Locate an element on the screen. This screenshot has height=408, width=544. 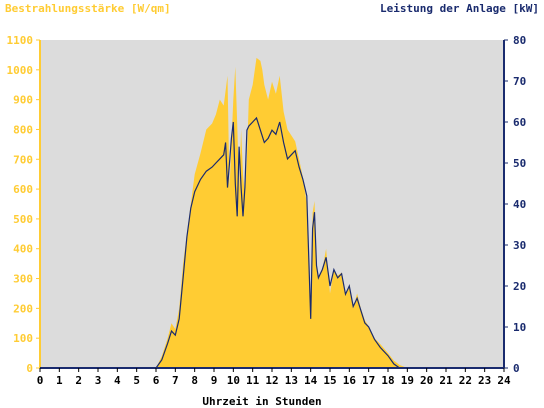
right-tick-label: 0 is located at coordinates (516, 368).